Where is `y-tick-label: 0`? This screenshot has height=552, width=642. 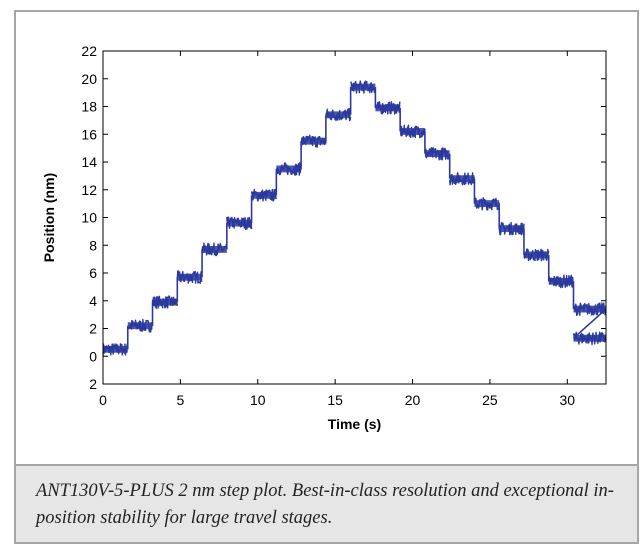 y-tick-label: 0 is located at coordinates (93, 356).